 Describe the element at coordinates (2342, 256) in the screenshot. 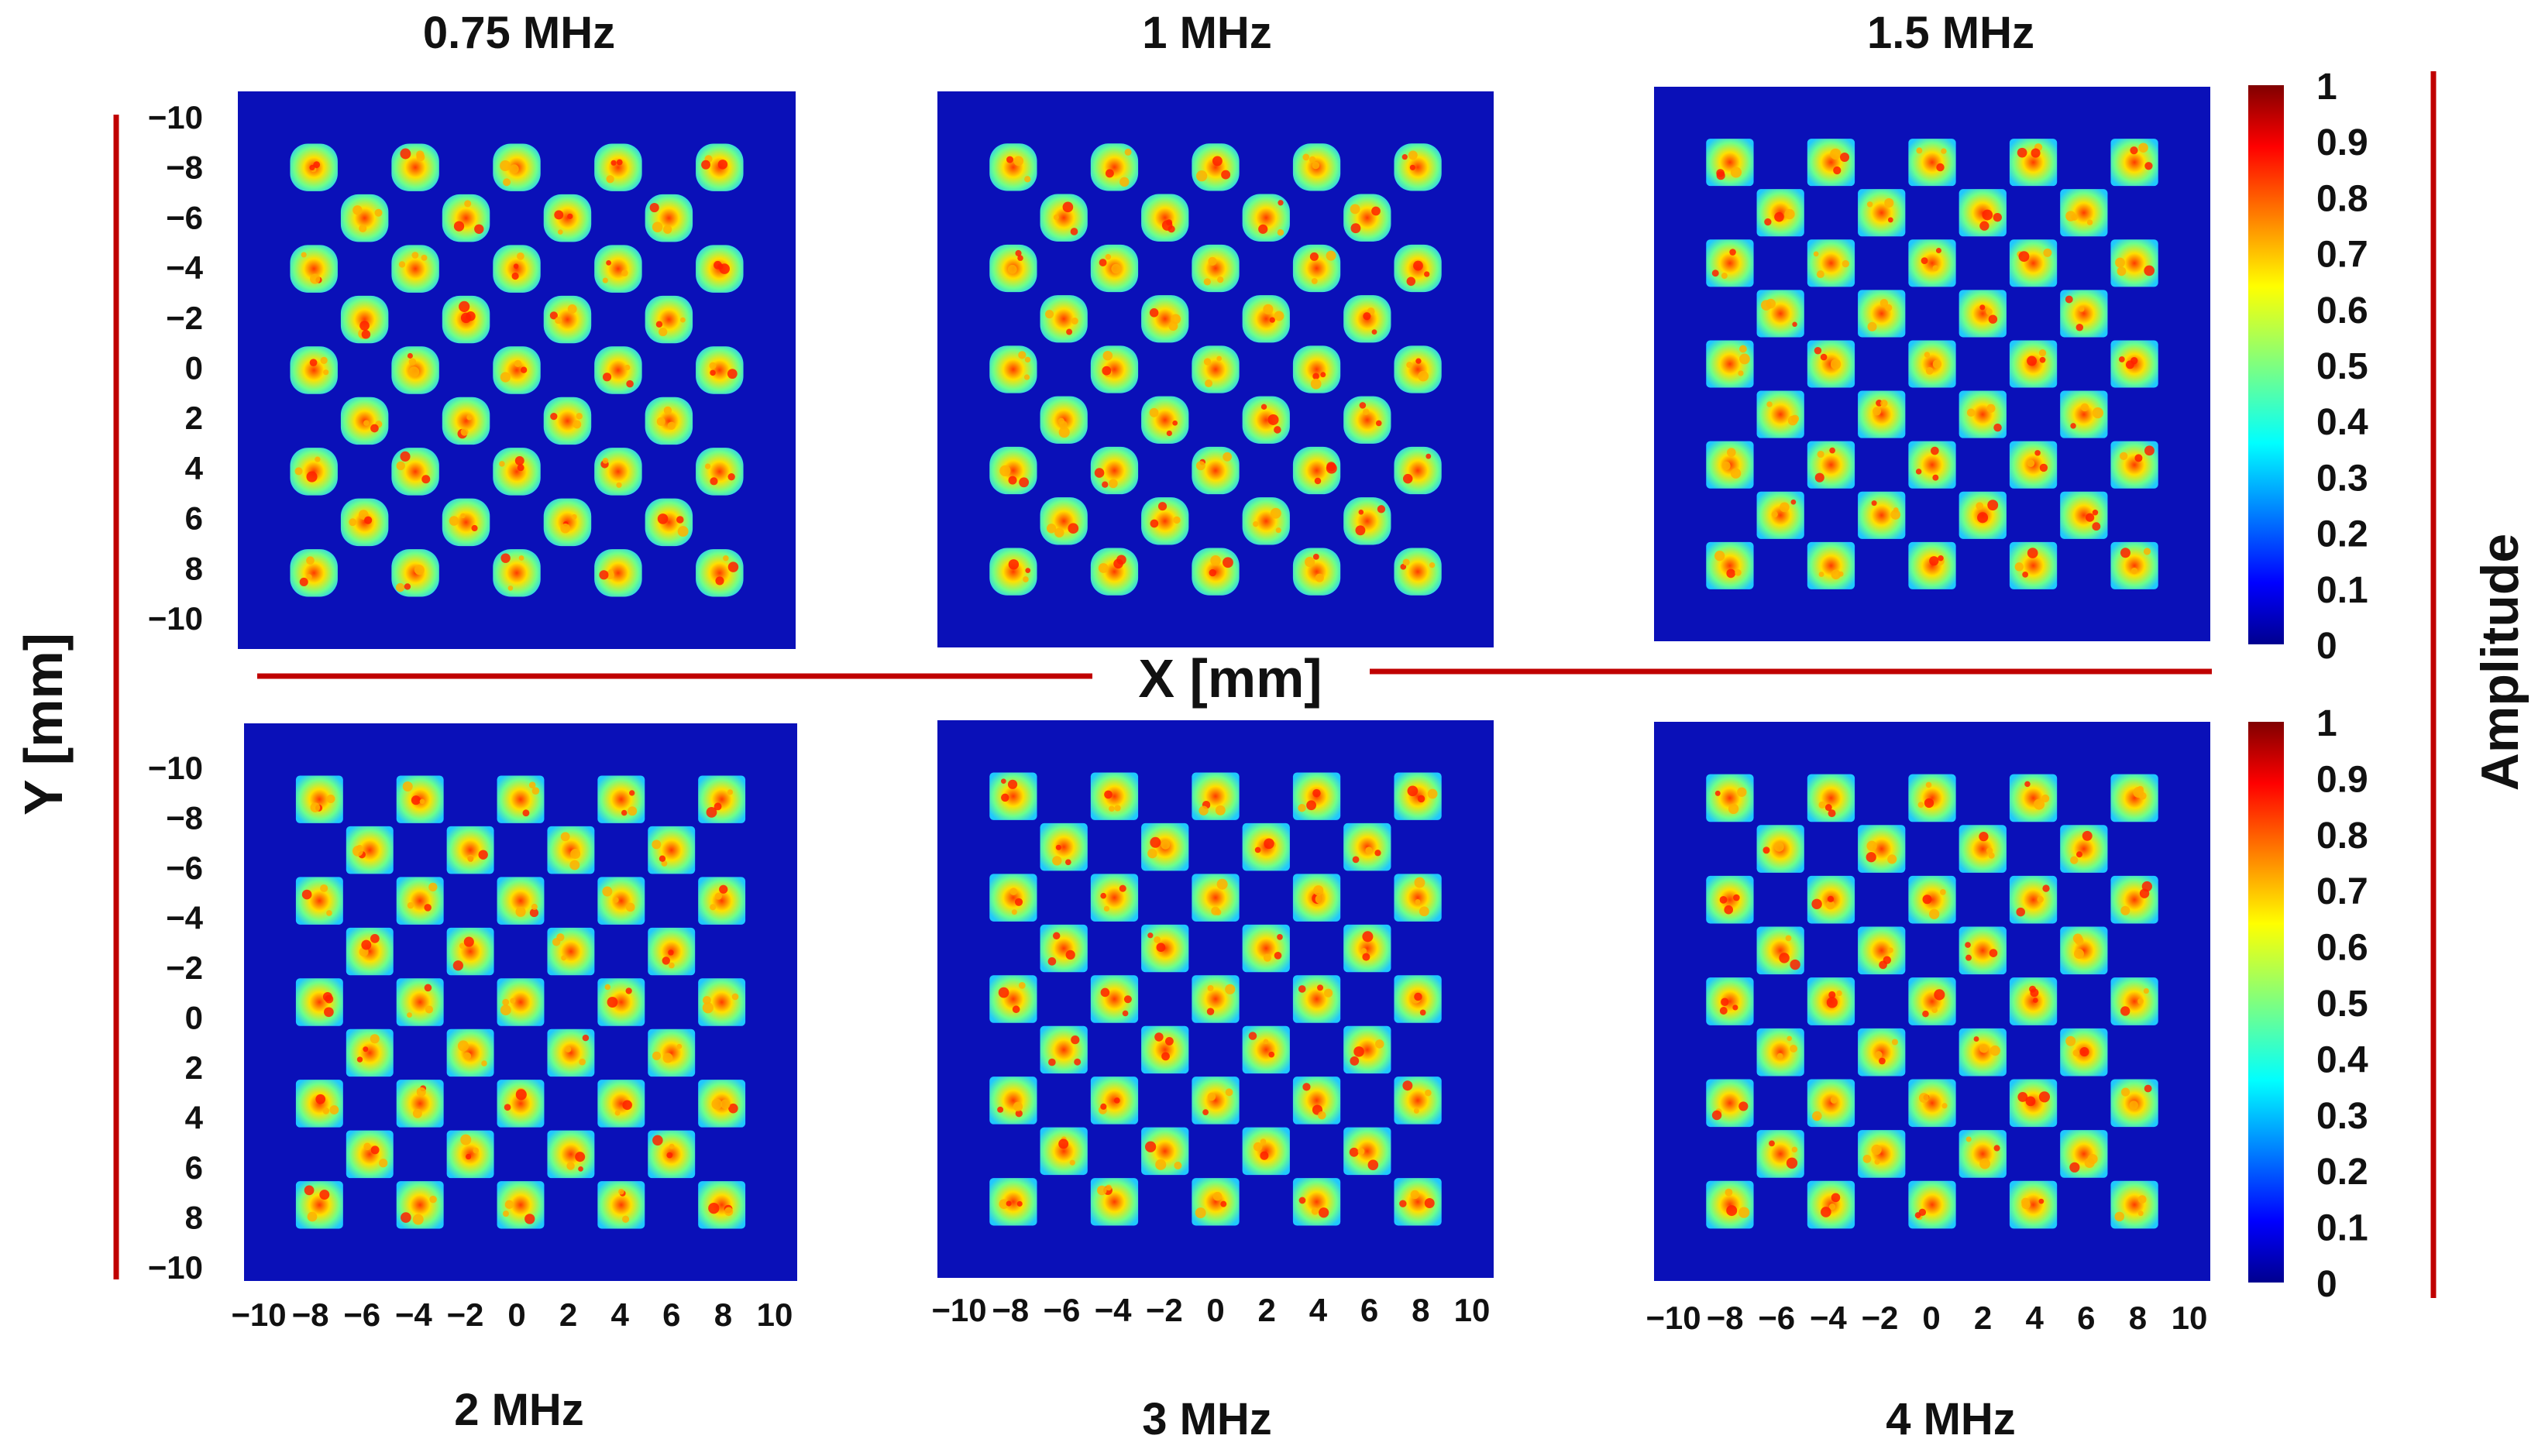

I see `colorbar-tick-label: 0.7` at that location.